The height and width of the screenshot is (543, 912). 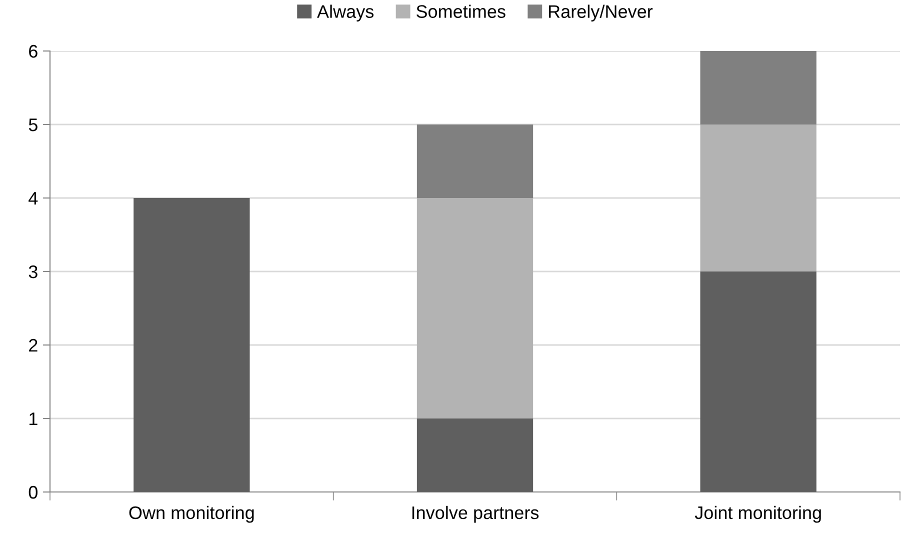 What do you see at coordinates (345, 13) in the screenshot?
I see `legend-label: Always` at bounding box center [345, 13].